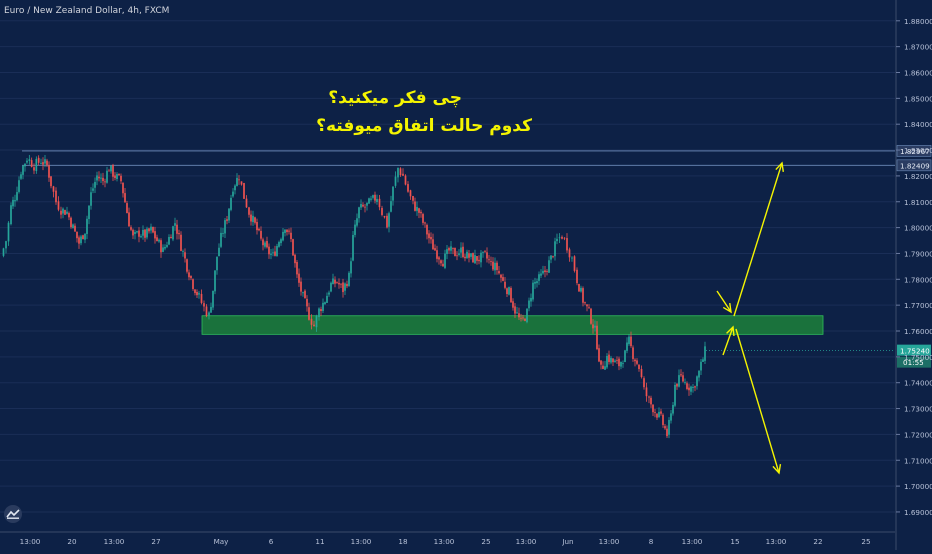 The image size is (932, 554). I want to click on time-tick-label: 8, so click(651, 541).